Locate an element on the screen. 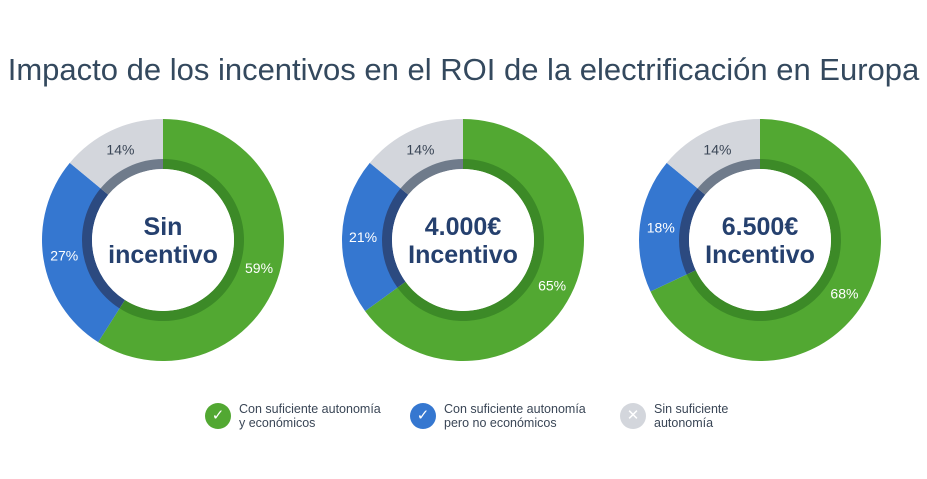 The width and height of the screenshot is (927, 479). center-label: 6.500€ is located at coordinates (760, 227).